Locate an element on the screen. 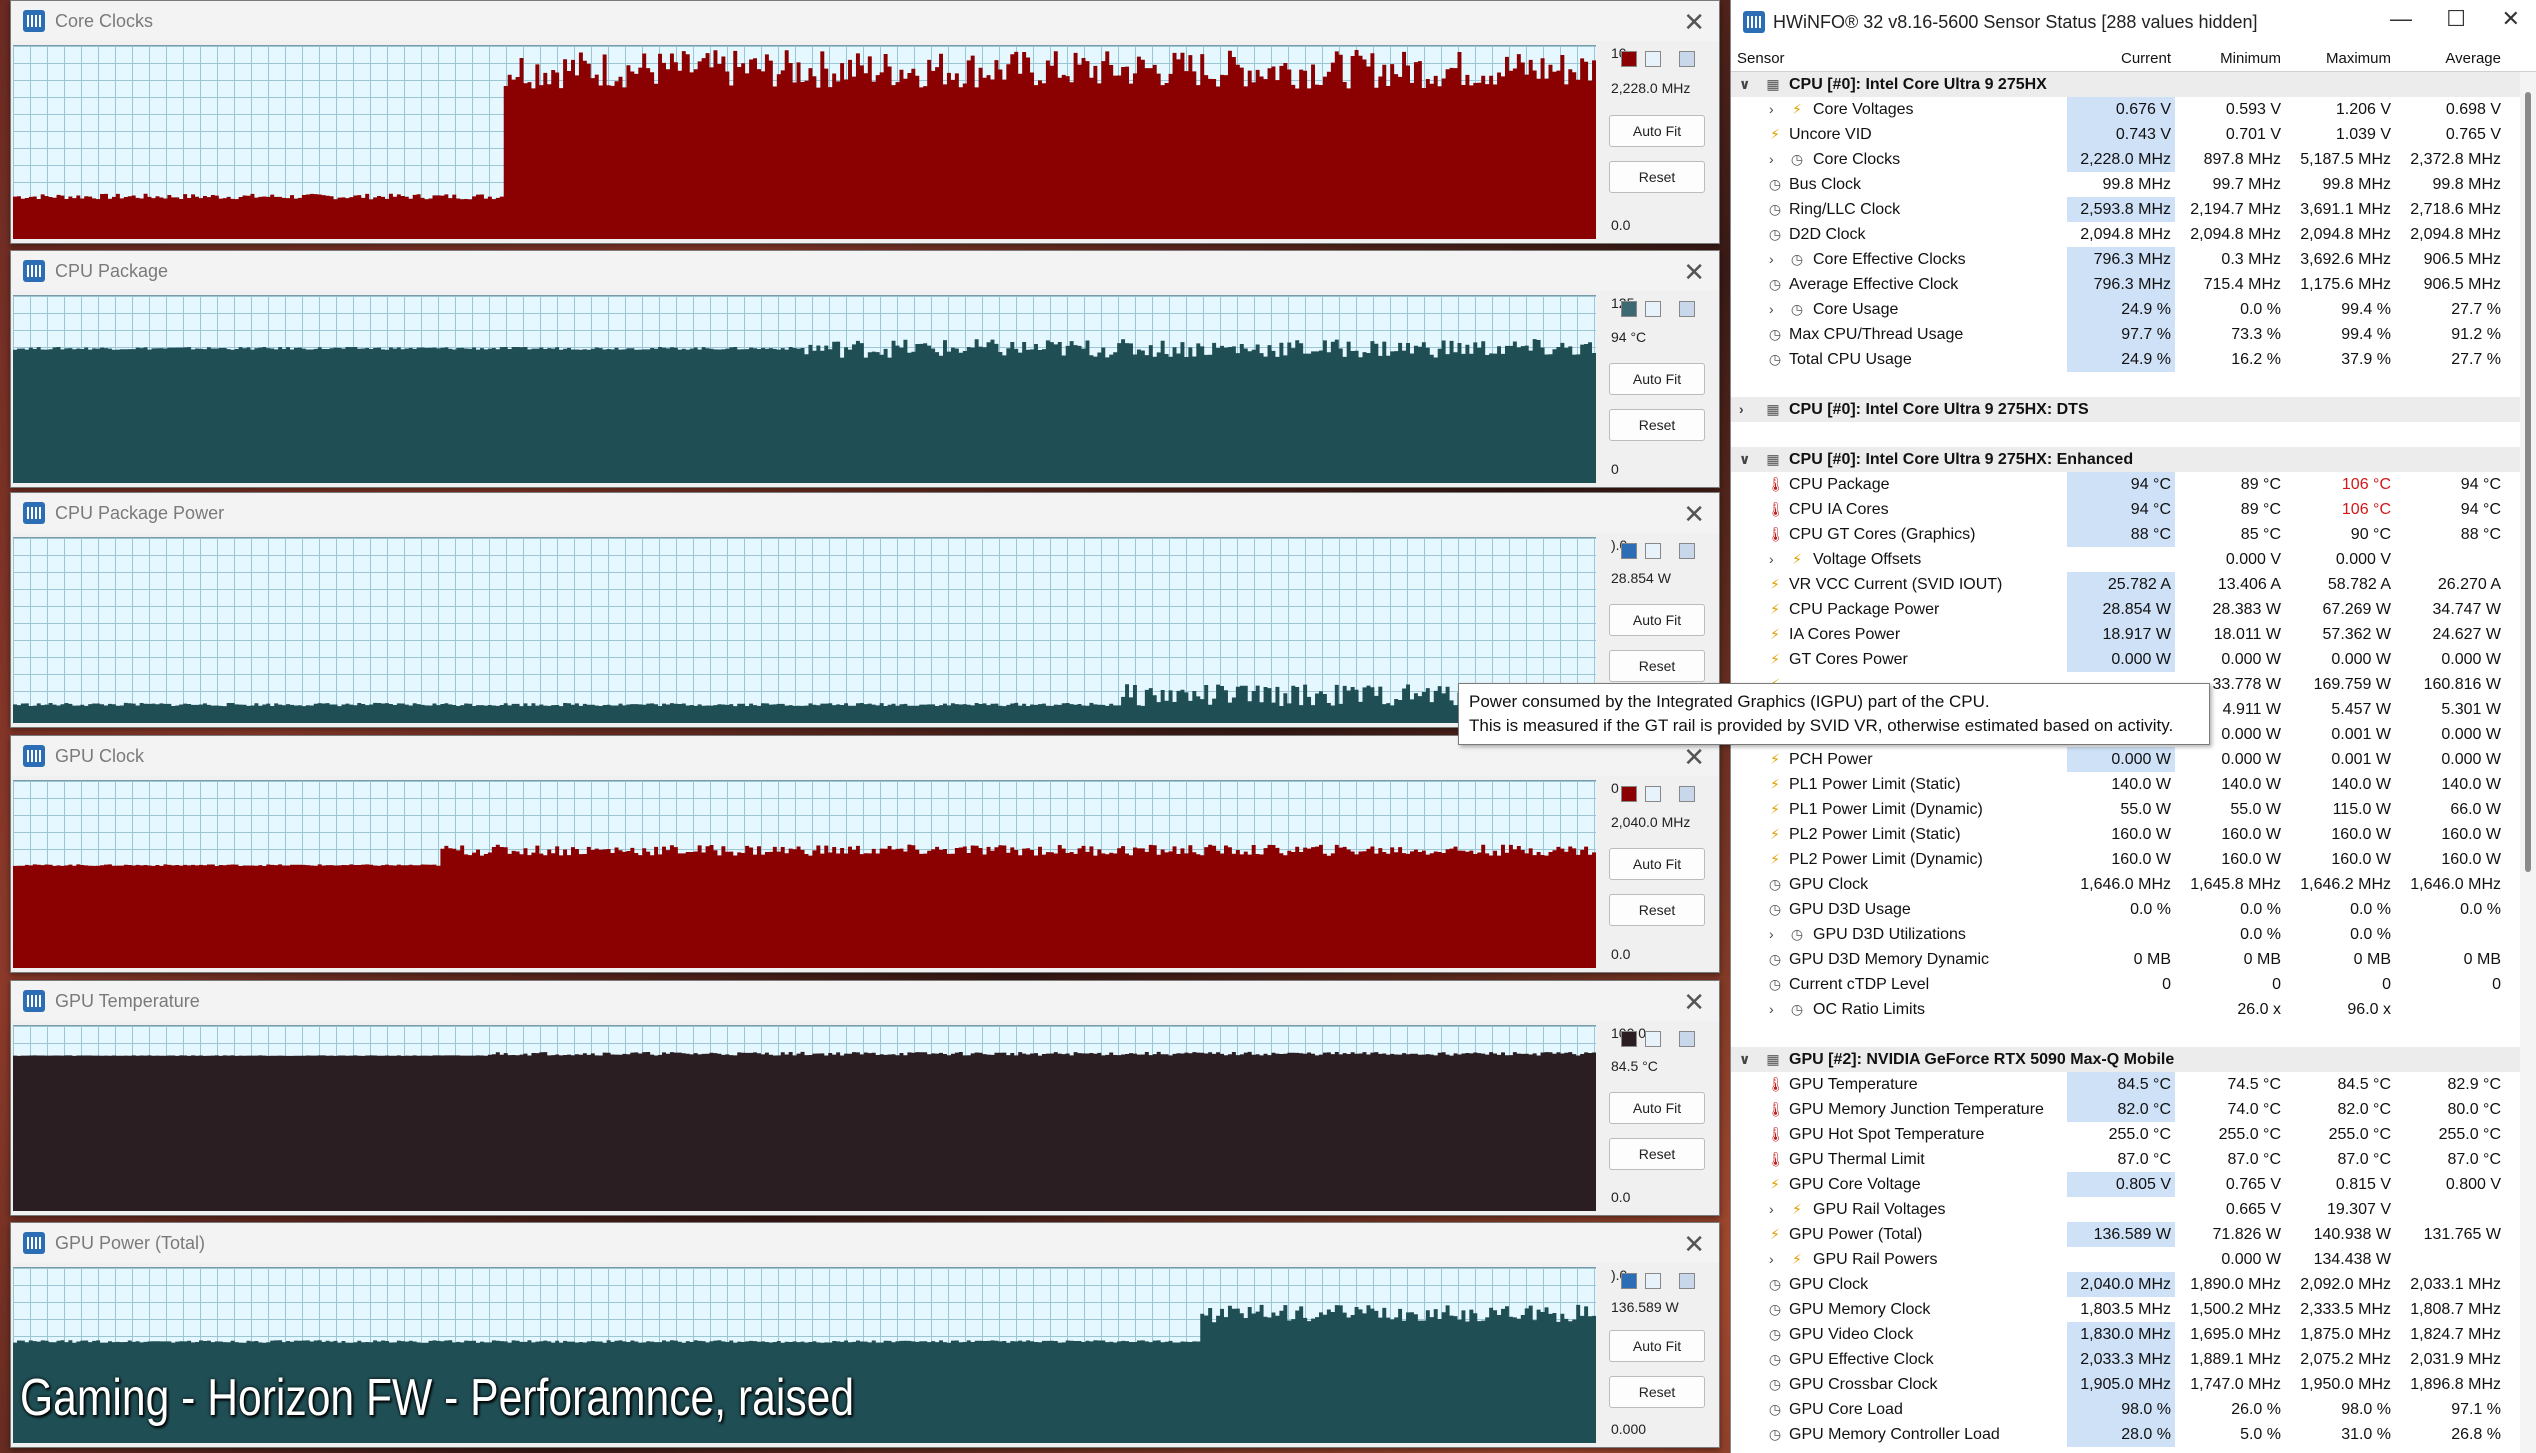  sensor-row: 🌡 CPU IA Cores 94 °C 89 °C 106 °C 94 °C is located at coordinates (2125, 509).